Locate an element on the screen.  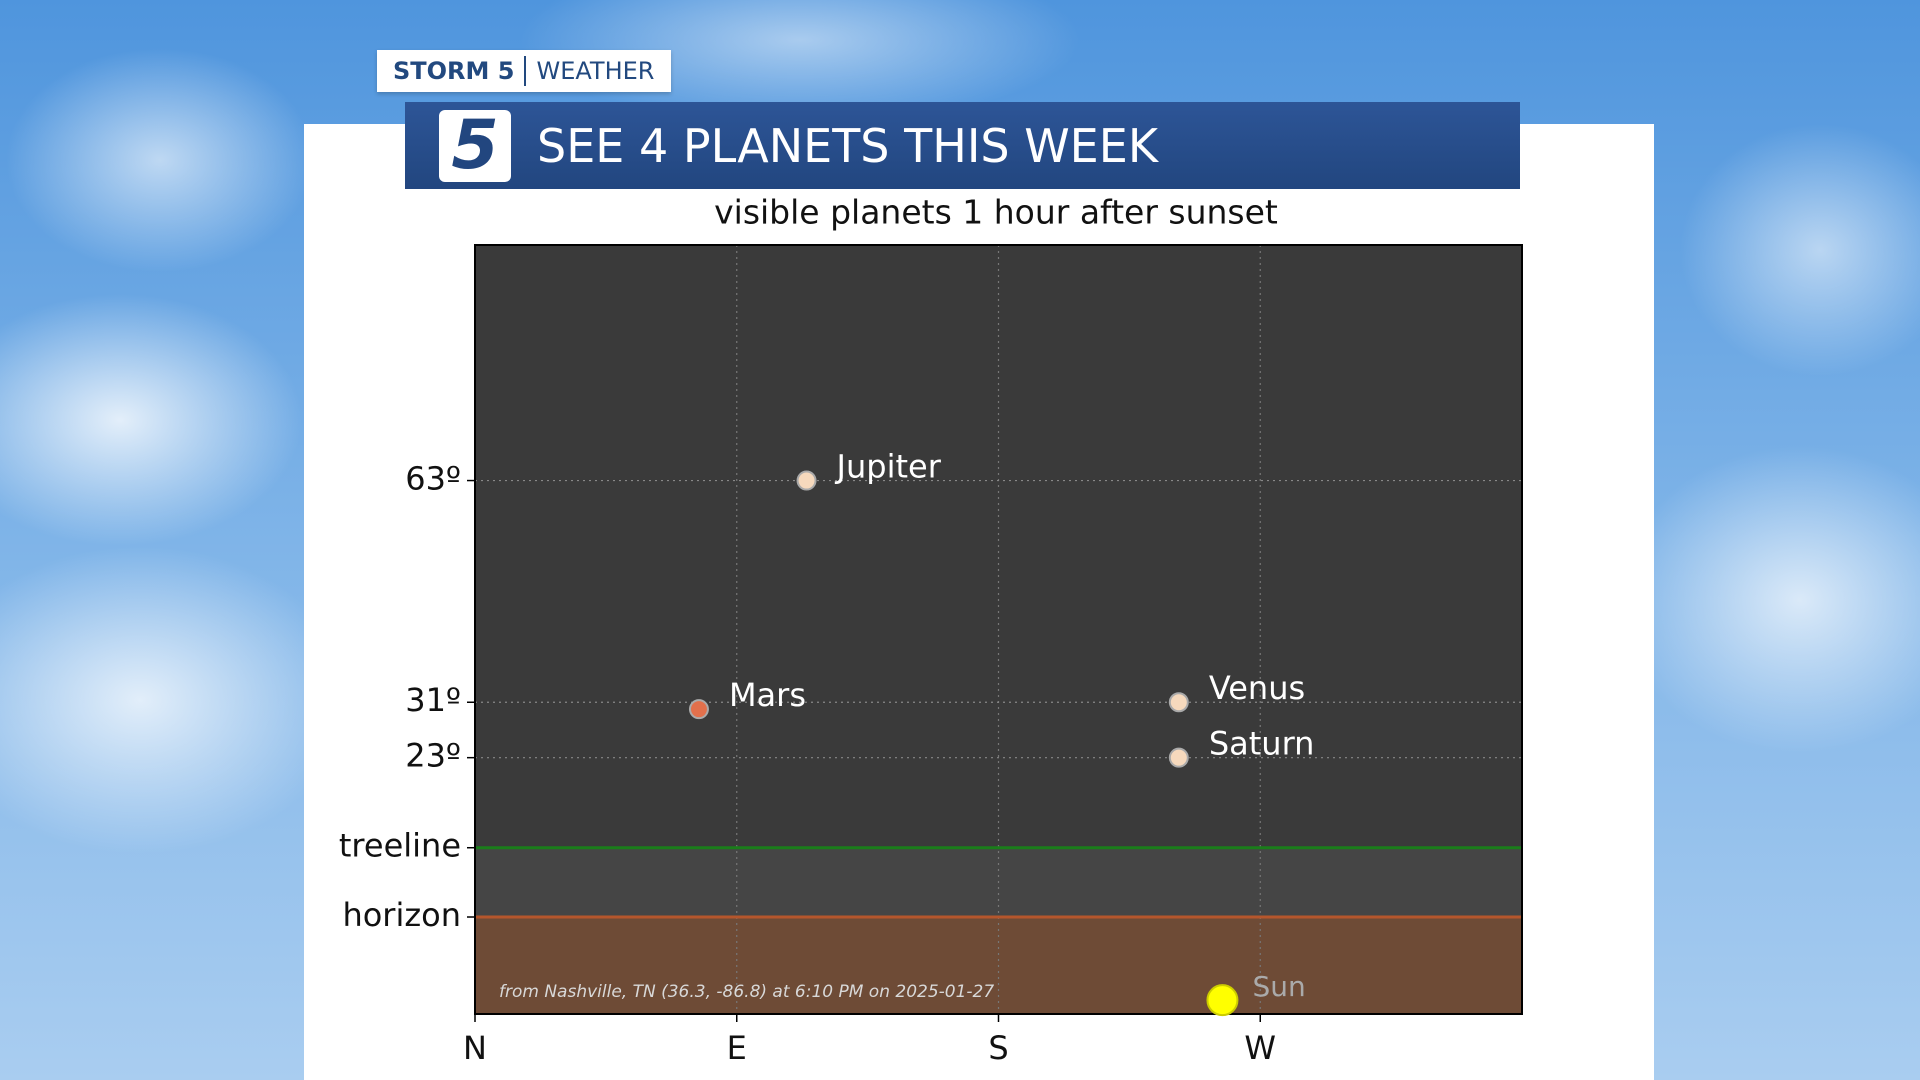
x-tick-label: N is located at coordinates (475, 1048).